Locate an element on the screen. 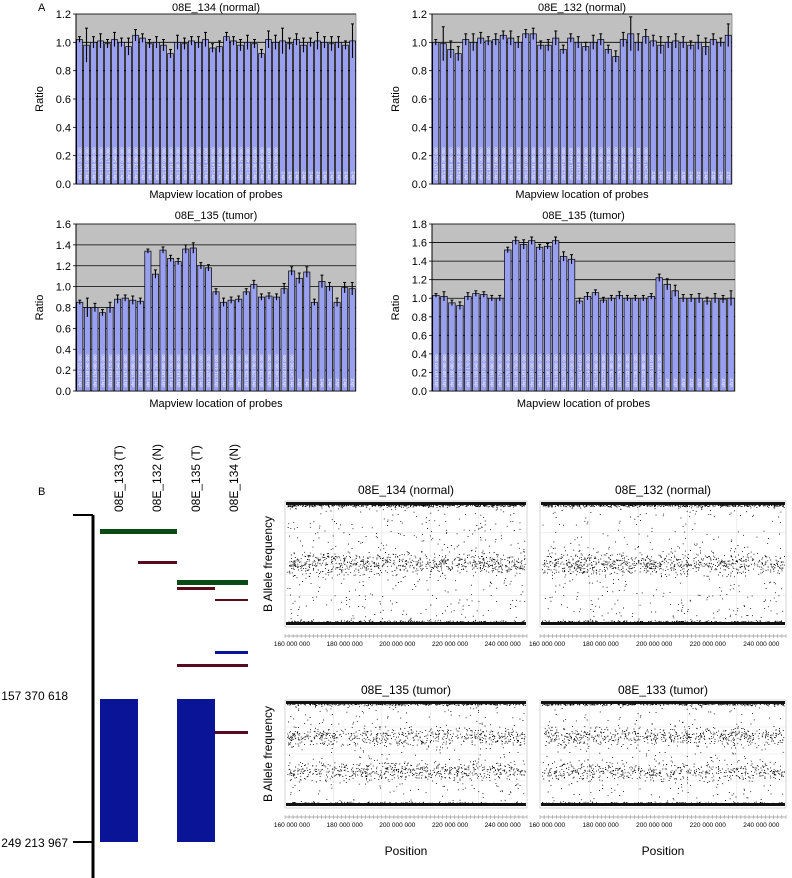 This screenshot has height=878, width=792. probe-label: chr1:176 040 000 is located at coordinates (508, 370).